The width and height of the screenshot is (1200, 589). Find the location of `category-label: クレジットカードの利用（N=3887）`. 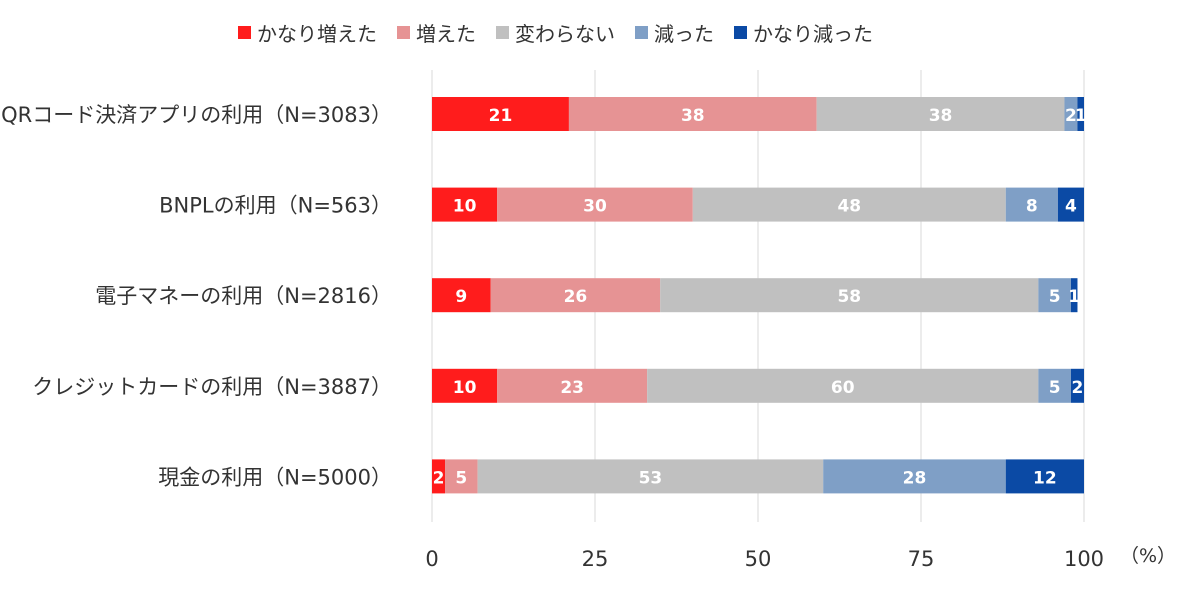

category-label: クレジットカードの利用（N=3887） is located at coordinates (212, 387).